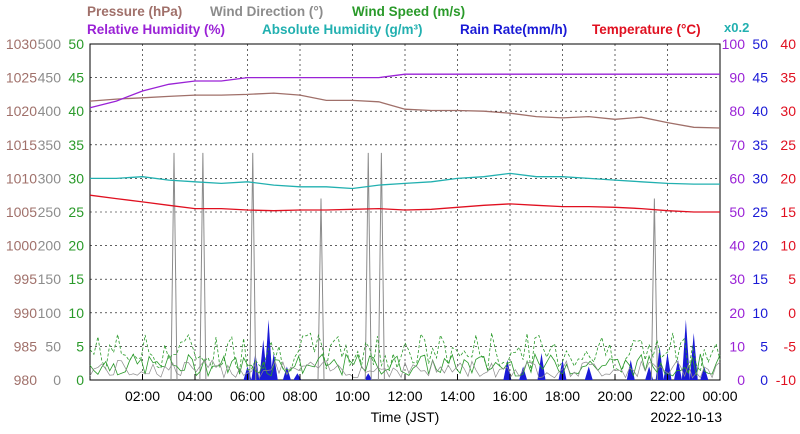  What do you see at coordinates (737, 346) in the screenshot?
I see `relative_humidity-tick-label: 10` at bounding box center [737, 346].